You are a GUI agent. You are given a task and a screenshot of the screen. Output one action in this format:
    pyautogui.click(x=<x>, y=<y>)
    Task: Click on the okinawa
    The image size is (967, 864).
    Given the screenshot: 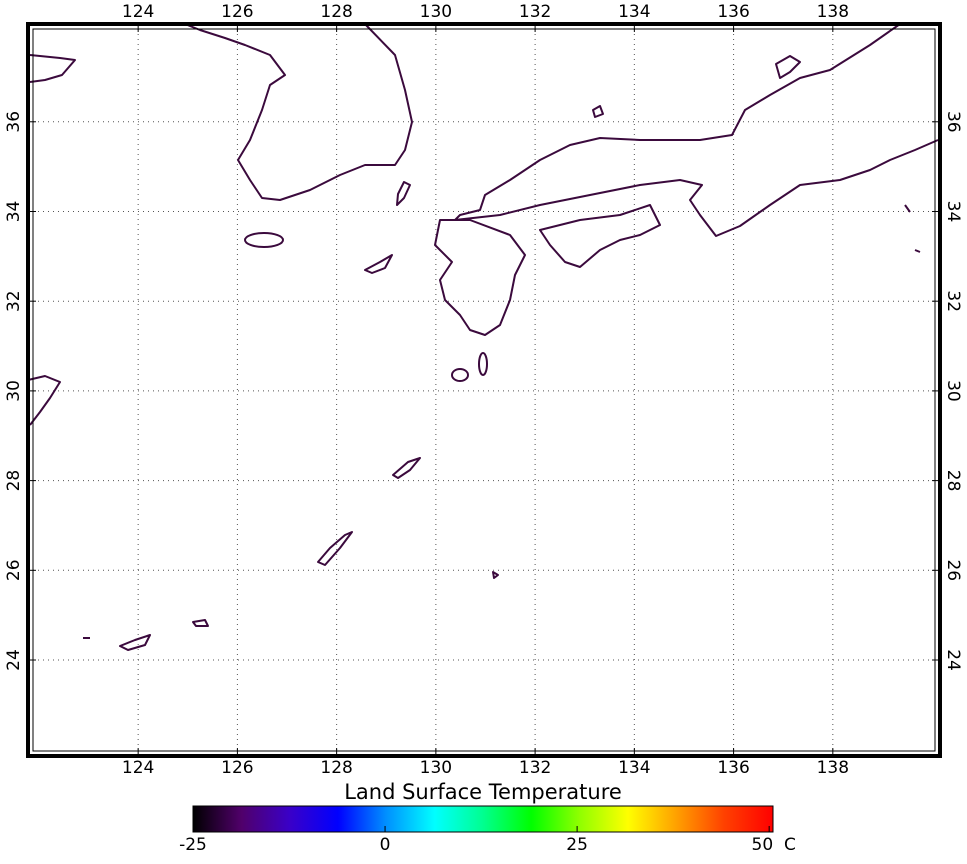 What is the action you would take?
    pyautogui.click(x=335, y=548)
    